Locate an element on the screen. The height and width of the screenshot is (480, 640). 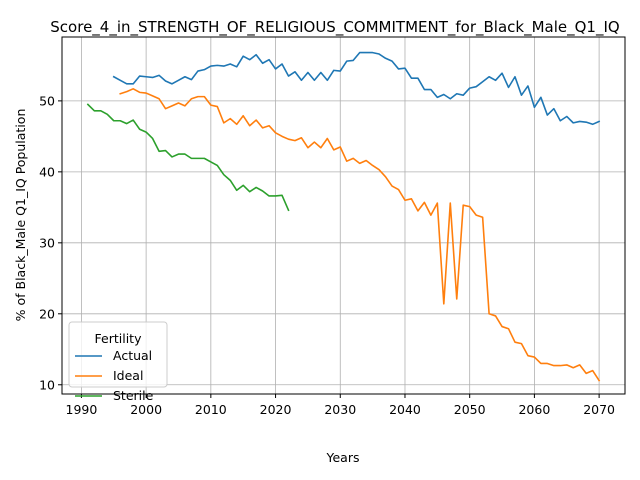
legend-box is located at coordinates (118, 354).